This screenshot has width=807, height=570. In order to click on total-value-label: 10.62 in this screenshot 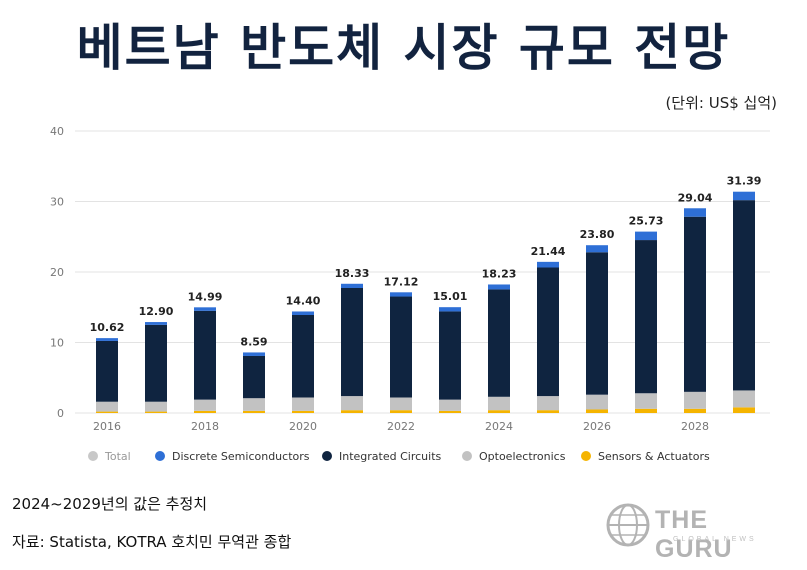, I will do `click(107, 327)`.